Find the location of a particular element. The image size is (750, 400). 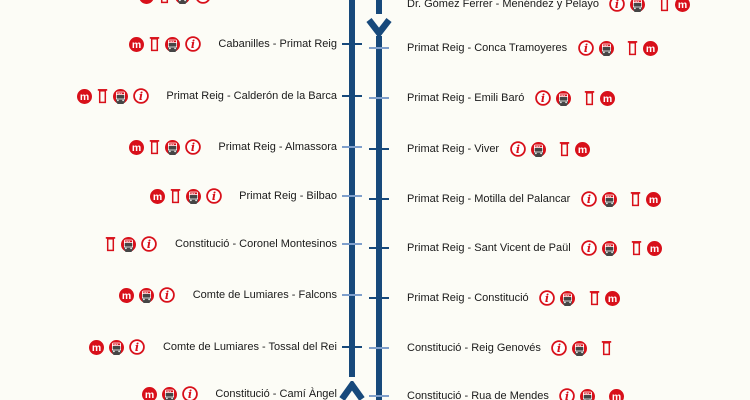

stop-label: Primat Reig - Motilla del Palancar is located at coordinates (489, 199).